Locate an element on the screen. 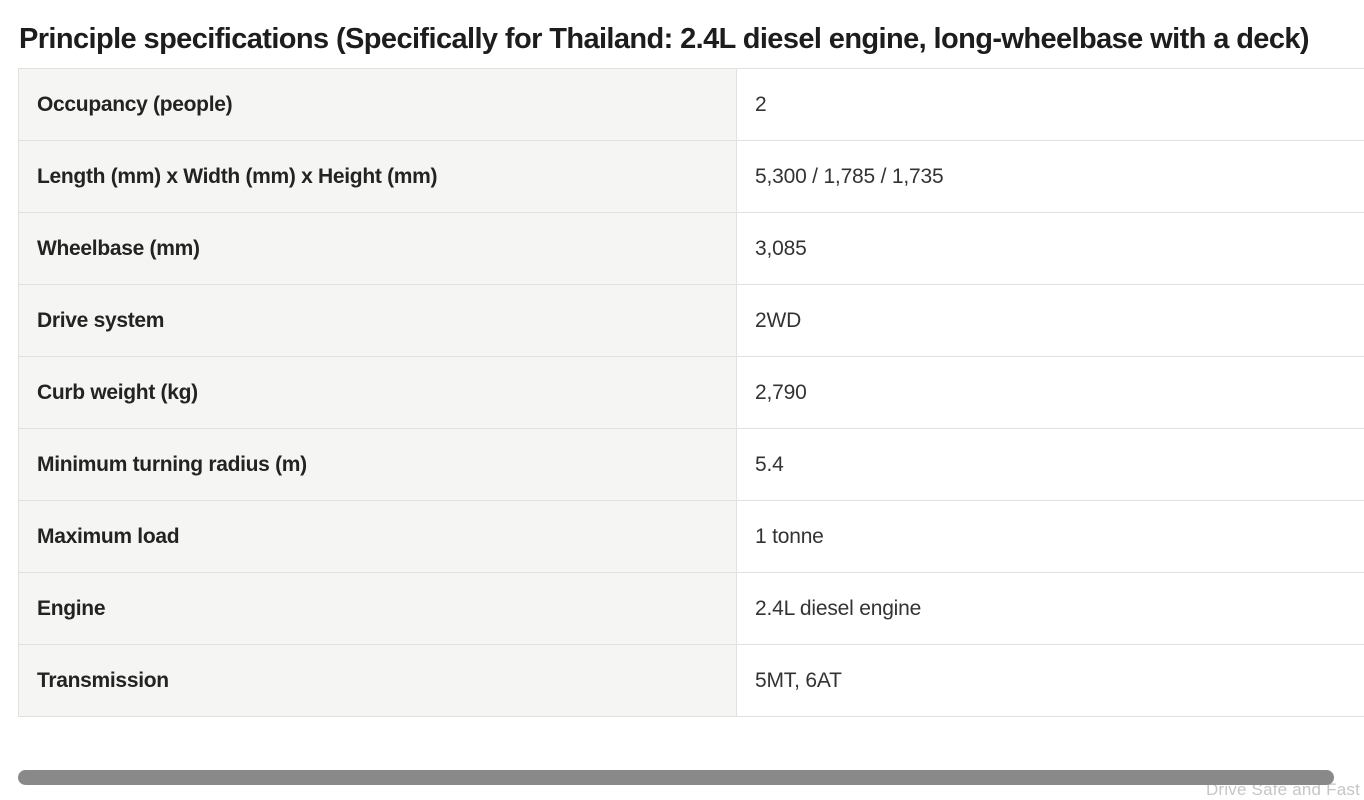 Image resolution: width=1364 pixels, height=800 pixels. spec-label-cell: Length (mm) x Width (mm) x Height (mm) is located at coordinates (377, 176).